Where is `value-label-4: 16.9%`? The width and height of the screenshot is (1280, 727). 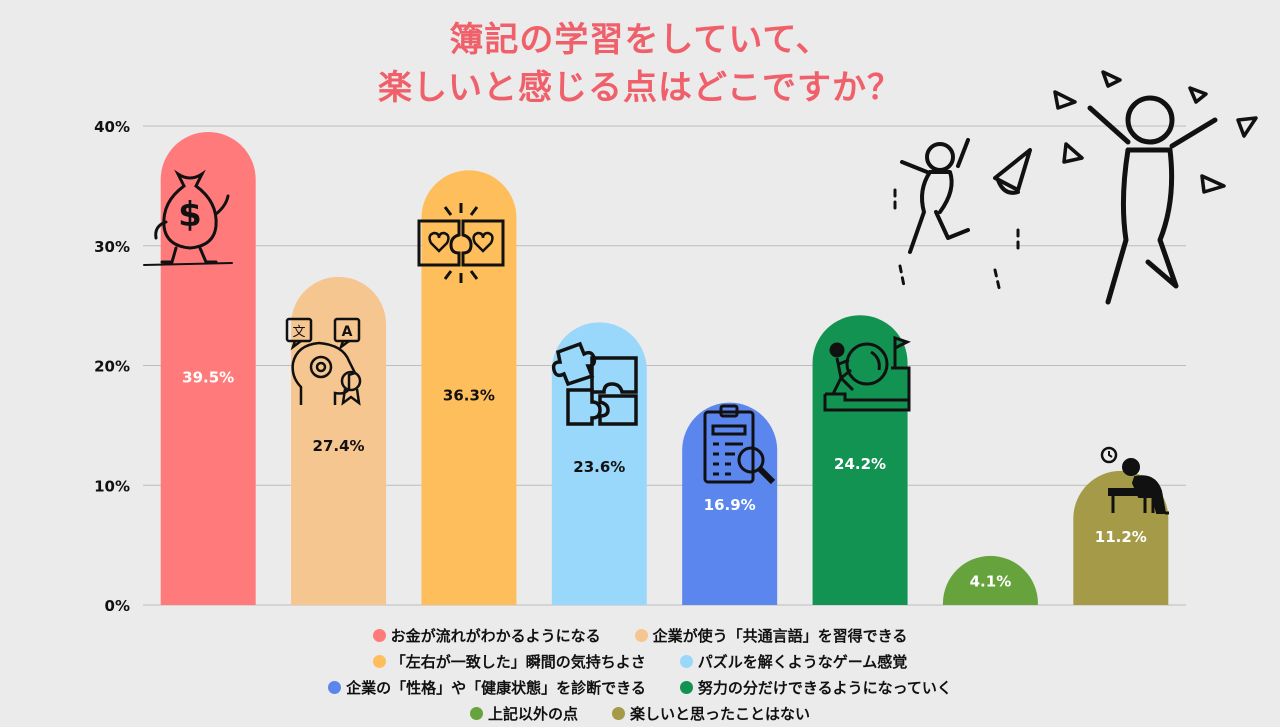 value-label-4: 16.9% is located at coordinates (730, 505).